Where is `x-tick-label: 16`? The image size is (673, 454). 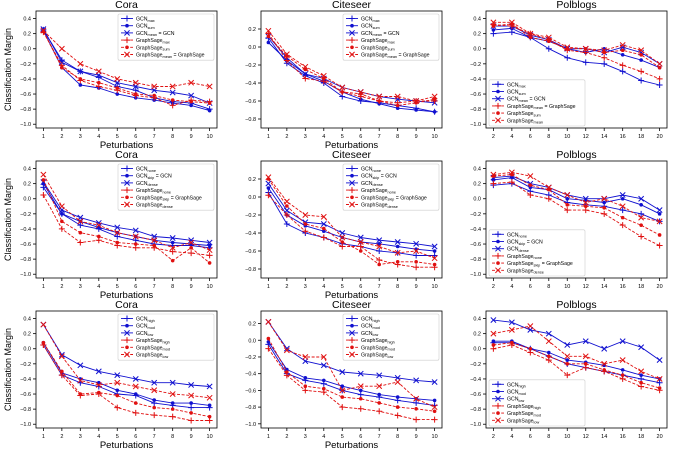
x-tick-label: 16 is located at coordinates (623, 137).